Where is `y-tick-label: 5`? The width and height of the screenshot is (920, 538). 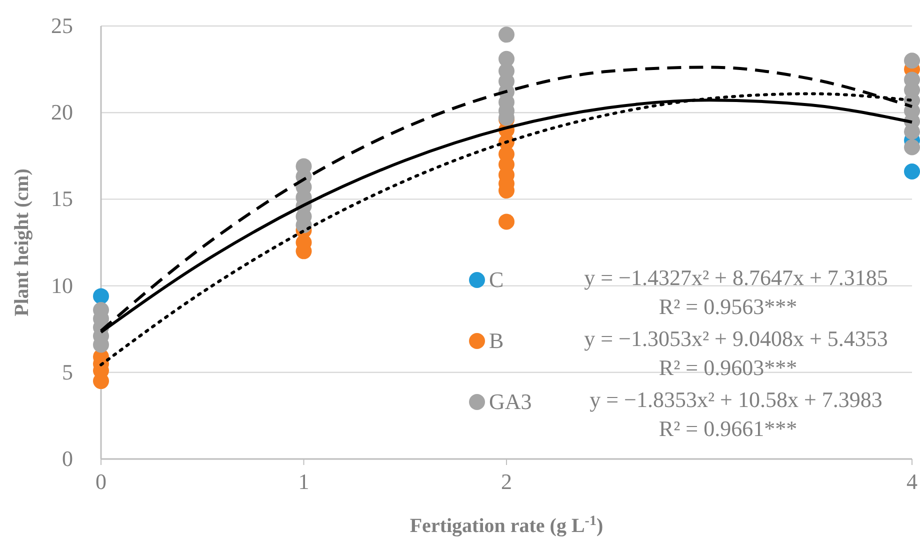
y-tick-label: 5 is located at coordinates (67, 371).